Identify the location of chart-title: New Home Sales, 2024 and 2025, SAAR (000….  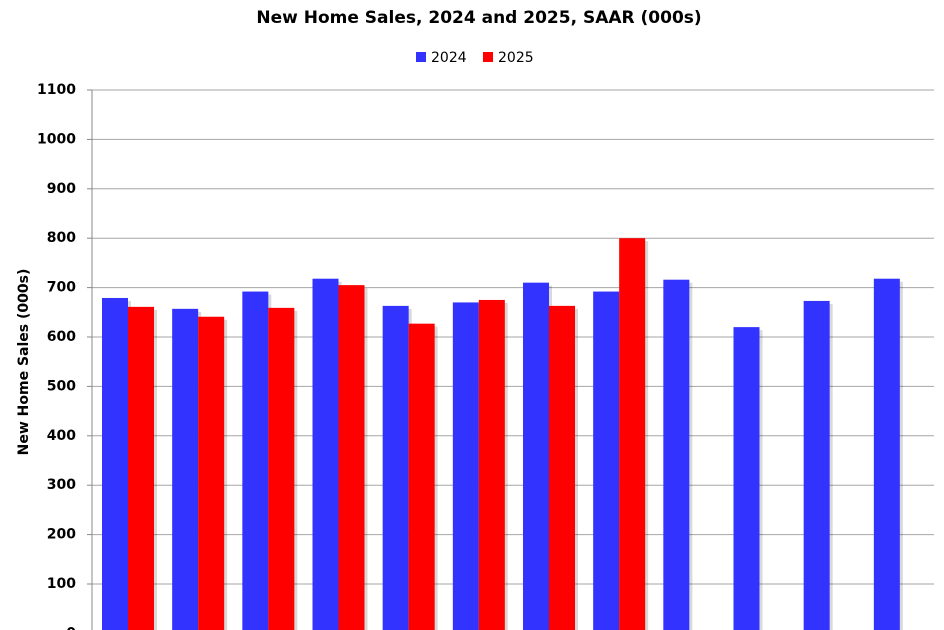
(478, 18).